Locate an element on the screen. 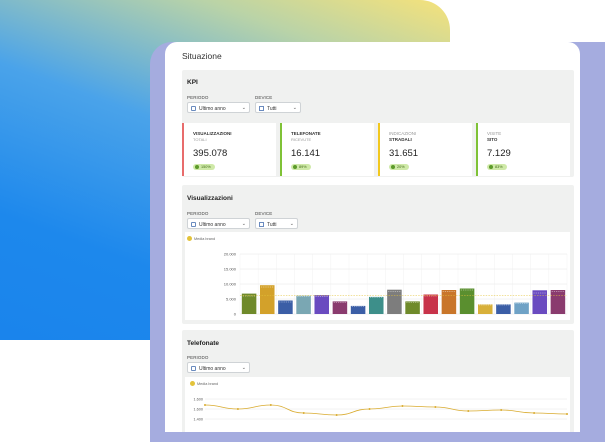 The image size is (605, 442). calls-chart-box: Media brand 1.600 1.600 1.400 is located at coordinates (377, 404).